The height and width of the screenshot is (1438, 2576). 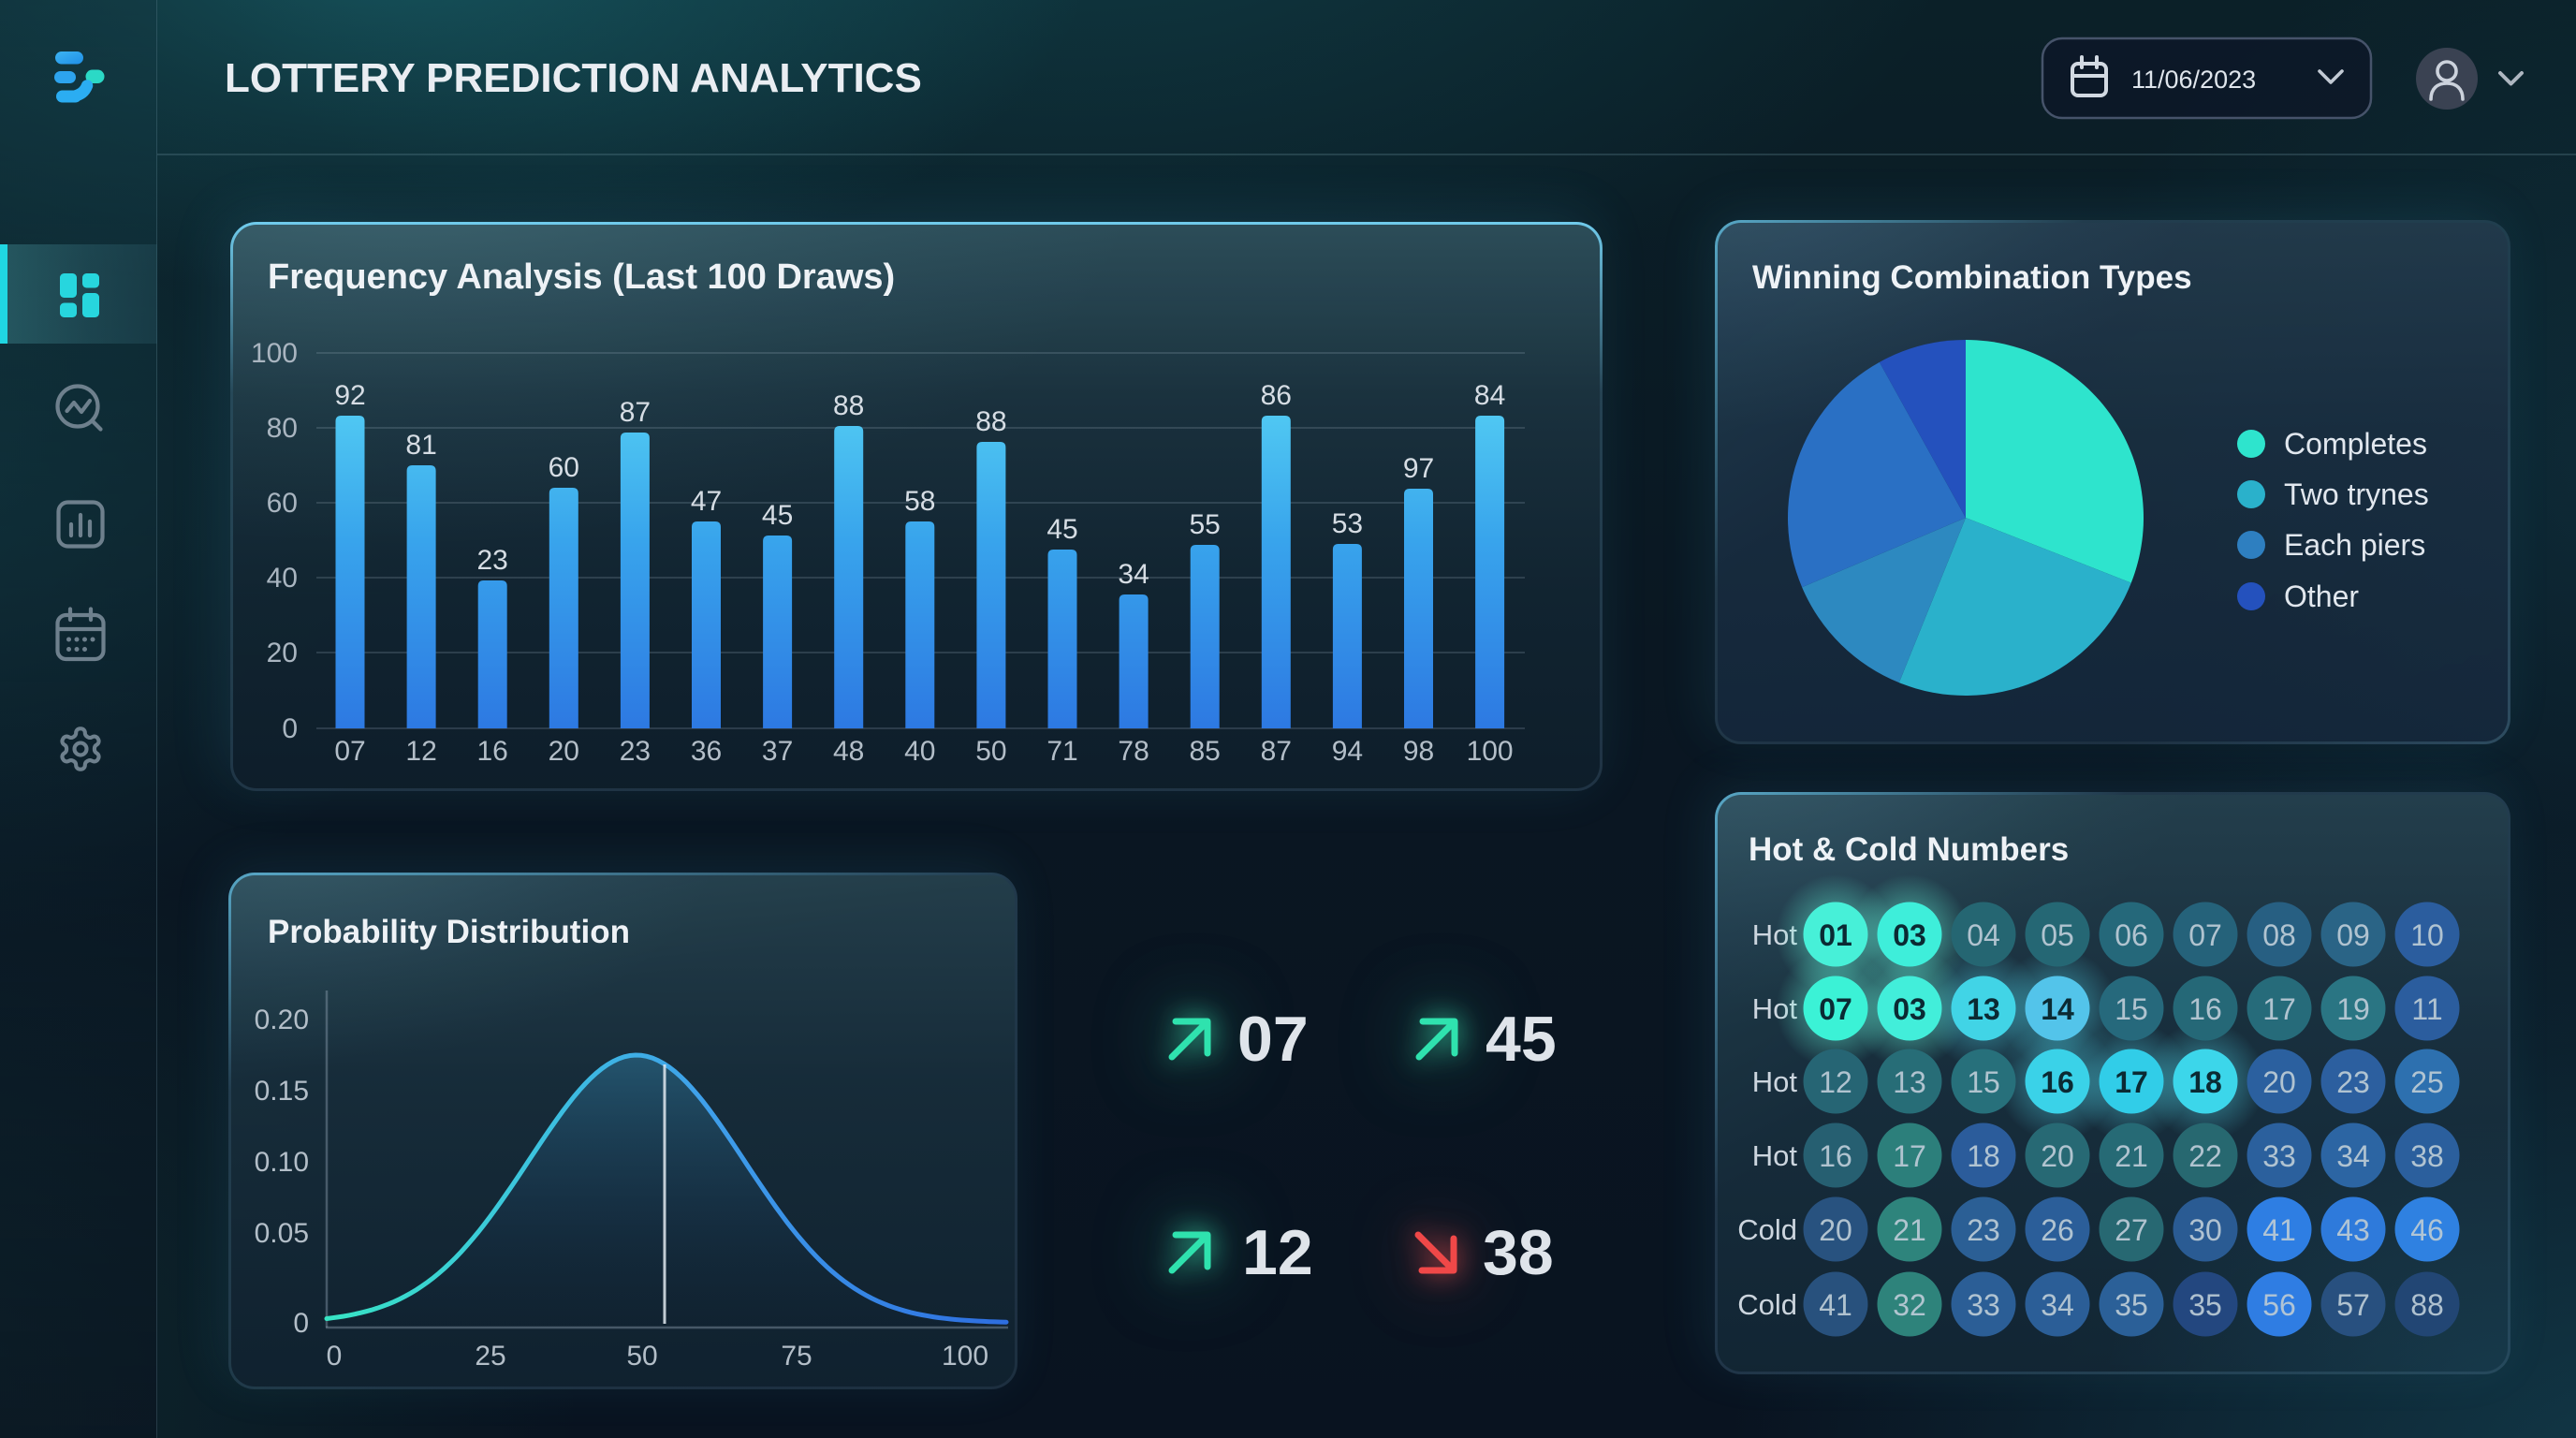 What do you see at coordinates (849, 751) in the screenshot?
I see `svg-text: 48` at bounding box center [849, 751].